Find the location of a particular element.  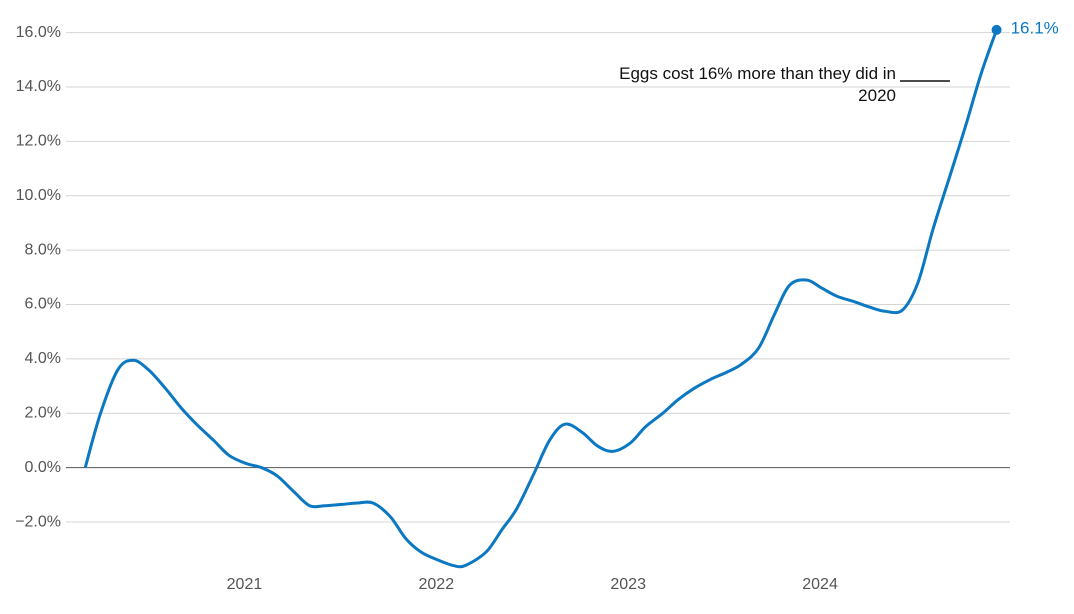

x-tick-label: 2024 is located at coordinates (820, 584).